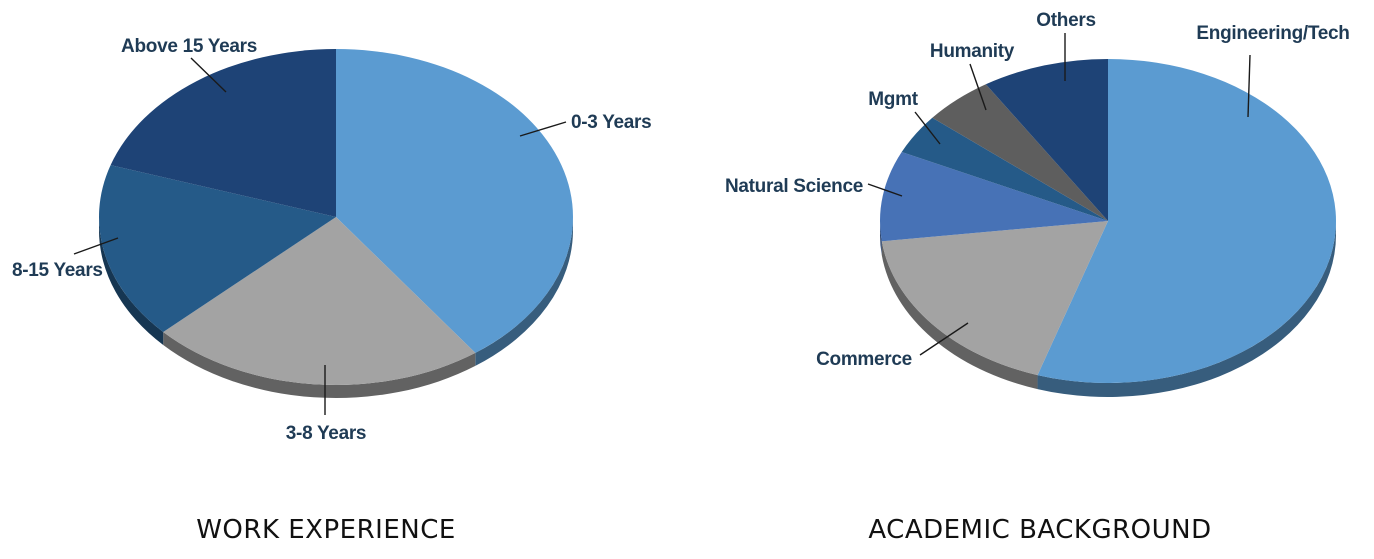 This screenshot has width=1374, height=559. What do you see at coordinates (326, 433) in the screenshot?
I see `slice-label-3-8-years: 3-8 Years` at bounding box center [326, 433].